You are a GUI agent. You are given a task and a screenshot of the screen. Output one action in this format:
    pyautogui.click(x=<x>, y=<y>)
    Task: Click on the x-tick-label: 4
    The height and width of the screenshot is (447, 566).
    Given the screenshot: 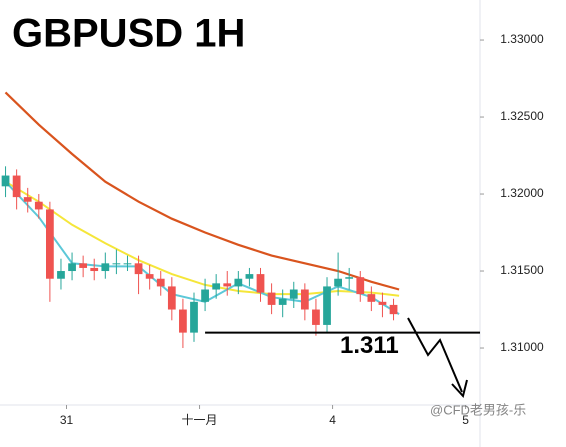 What is the action you would take?
    pyautogui.click(x=332, y=420)
    